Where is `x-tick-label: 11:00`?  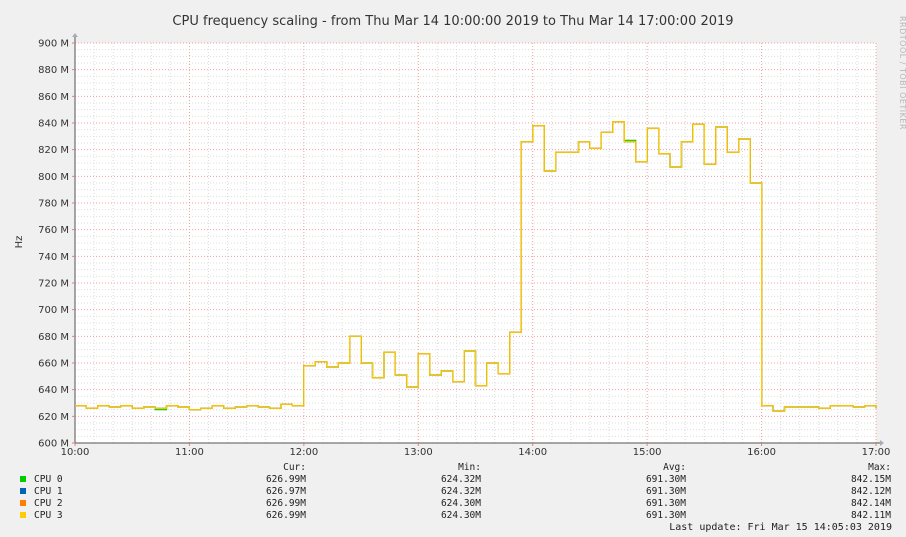
x-tick-label: 11:00 is located at coordinates (189, 452).